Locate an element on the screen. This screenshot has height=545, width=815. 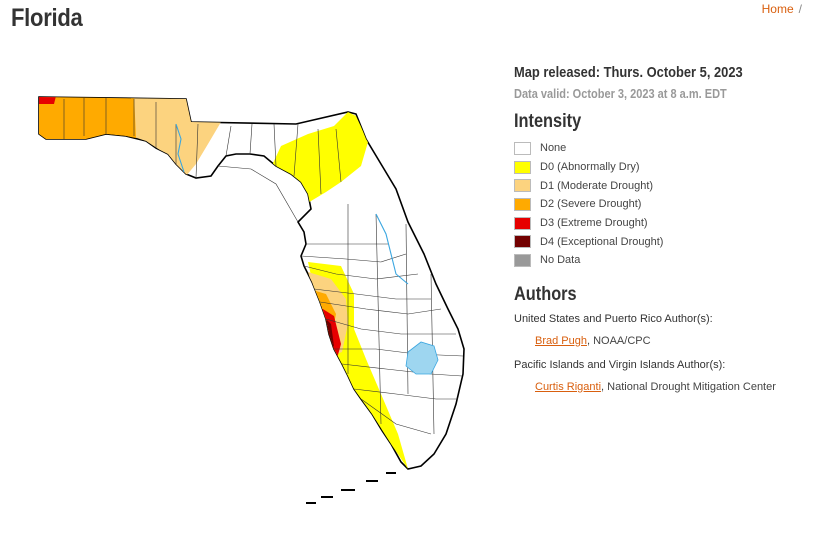
map-released-date: Map released: Thurs. October 5, 2023 is located at coordinates (628, 72).